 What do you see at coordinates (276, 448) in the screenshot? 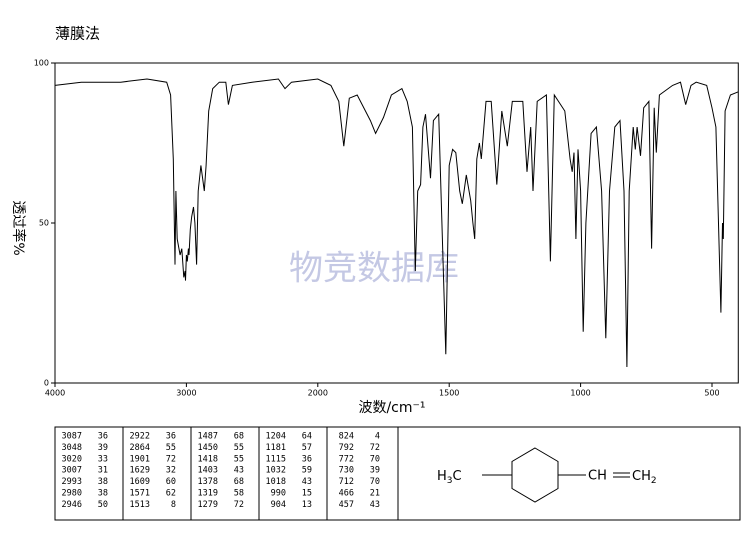
I see `peak-wavenumber: 1181` at bounding box center [276, 448].